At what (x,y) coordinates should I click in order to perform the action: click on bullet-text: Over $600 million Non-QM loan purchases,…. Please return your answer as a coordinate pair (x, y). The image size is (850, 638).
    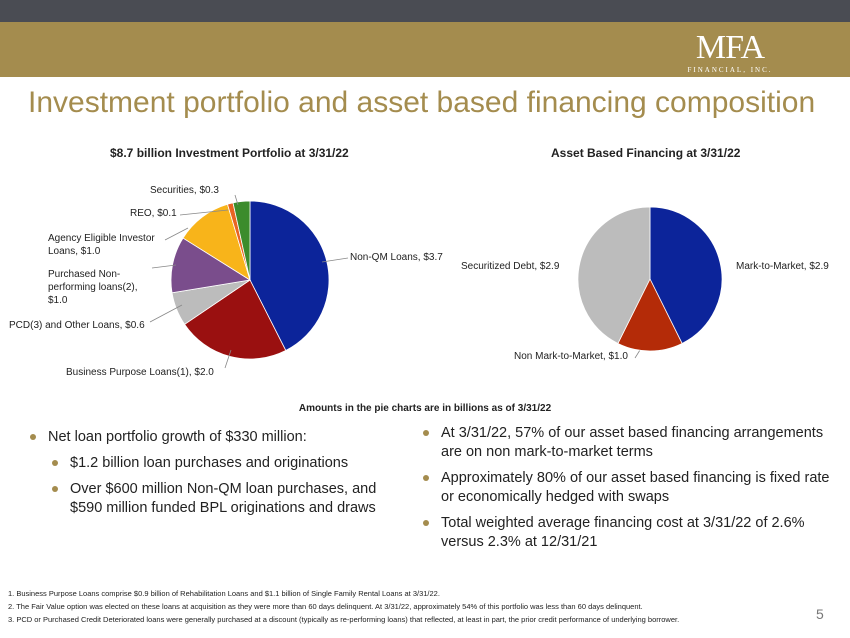
    Looking at the image, I should click on (223, 498).